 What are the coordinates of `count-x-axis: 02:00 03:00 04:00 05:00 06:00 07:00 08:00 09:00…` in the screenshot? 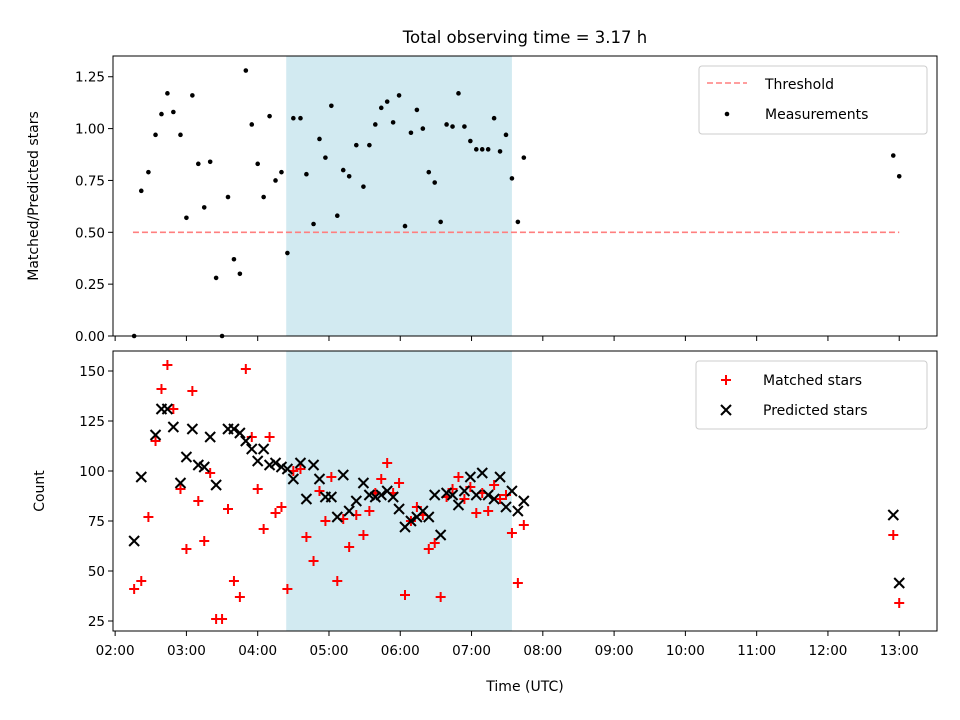 It's located at (507, 645).